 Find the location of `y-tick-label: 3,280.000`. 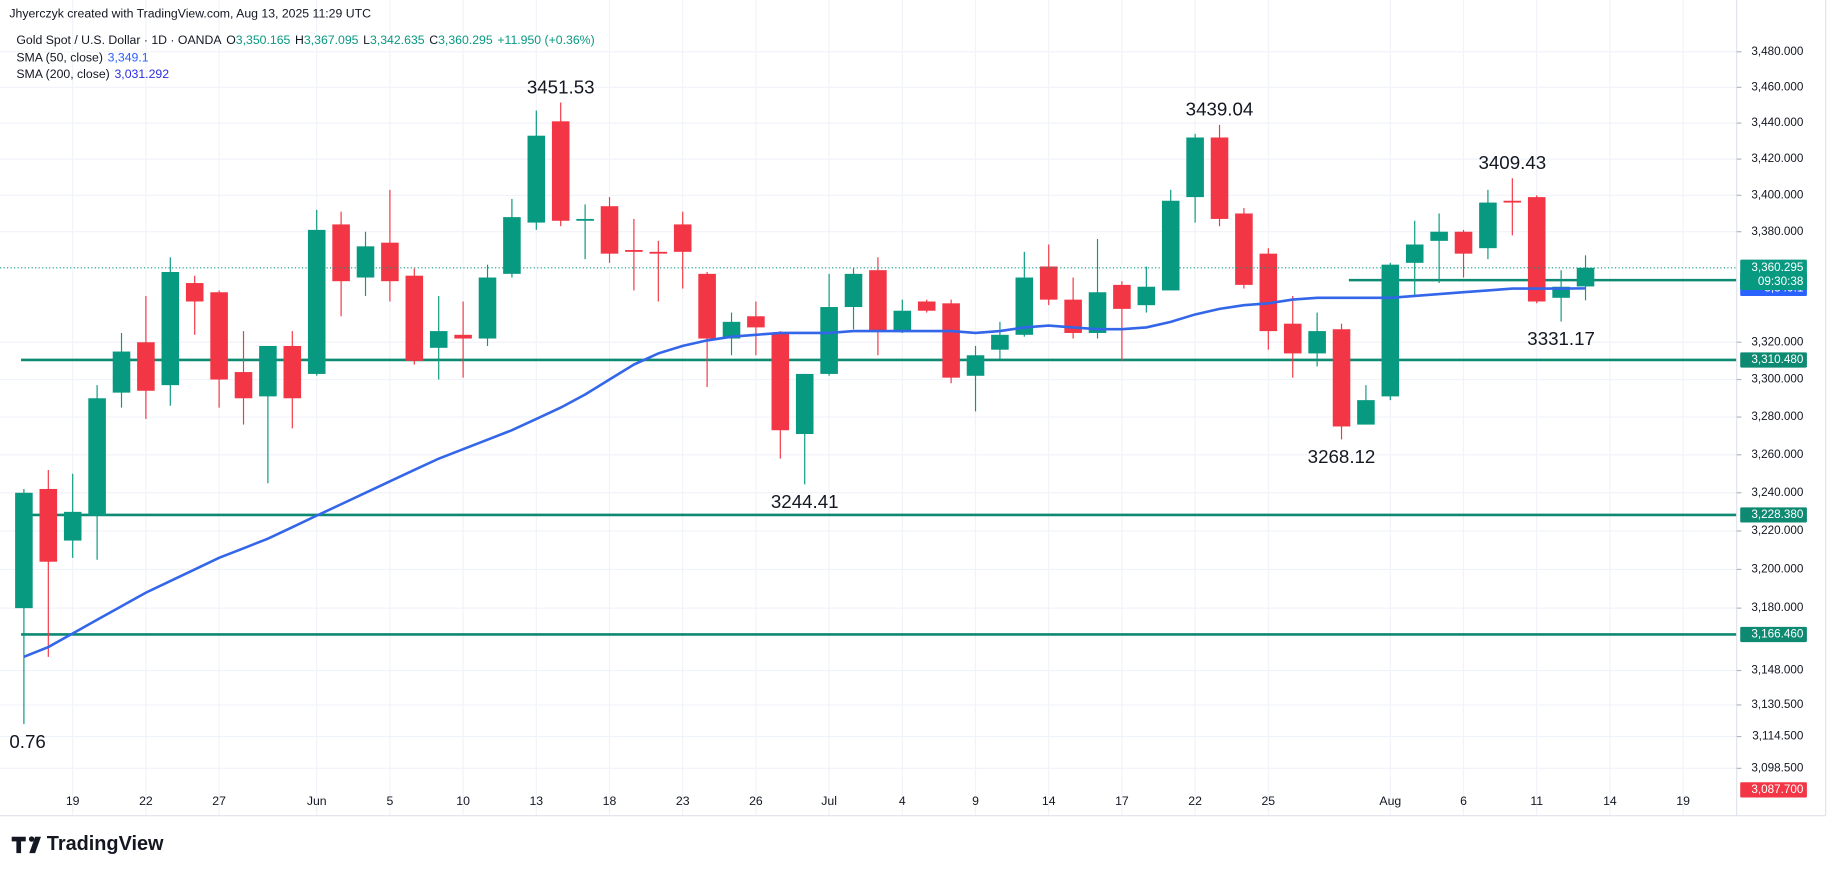

y-tick-label: 3,280.000 is located at coordinates (1777, 416).